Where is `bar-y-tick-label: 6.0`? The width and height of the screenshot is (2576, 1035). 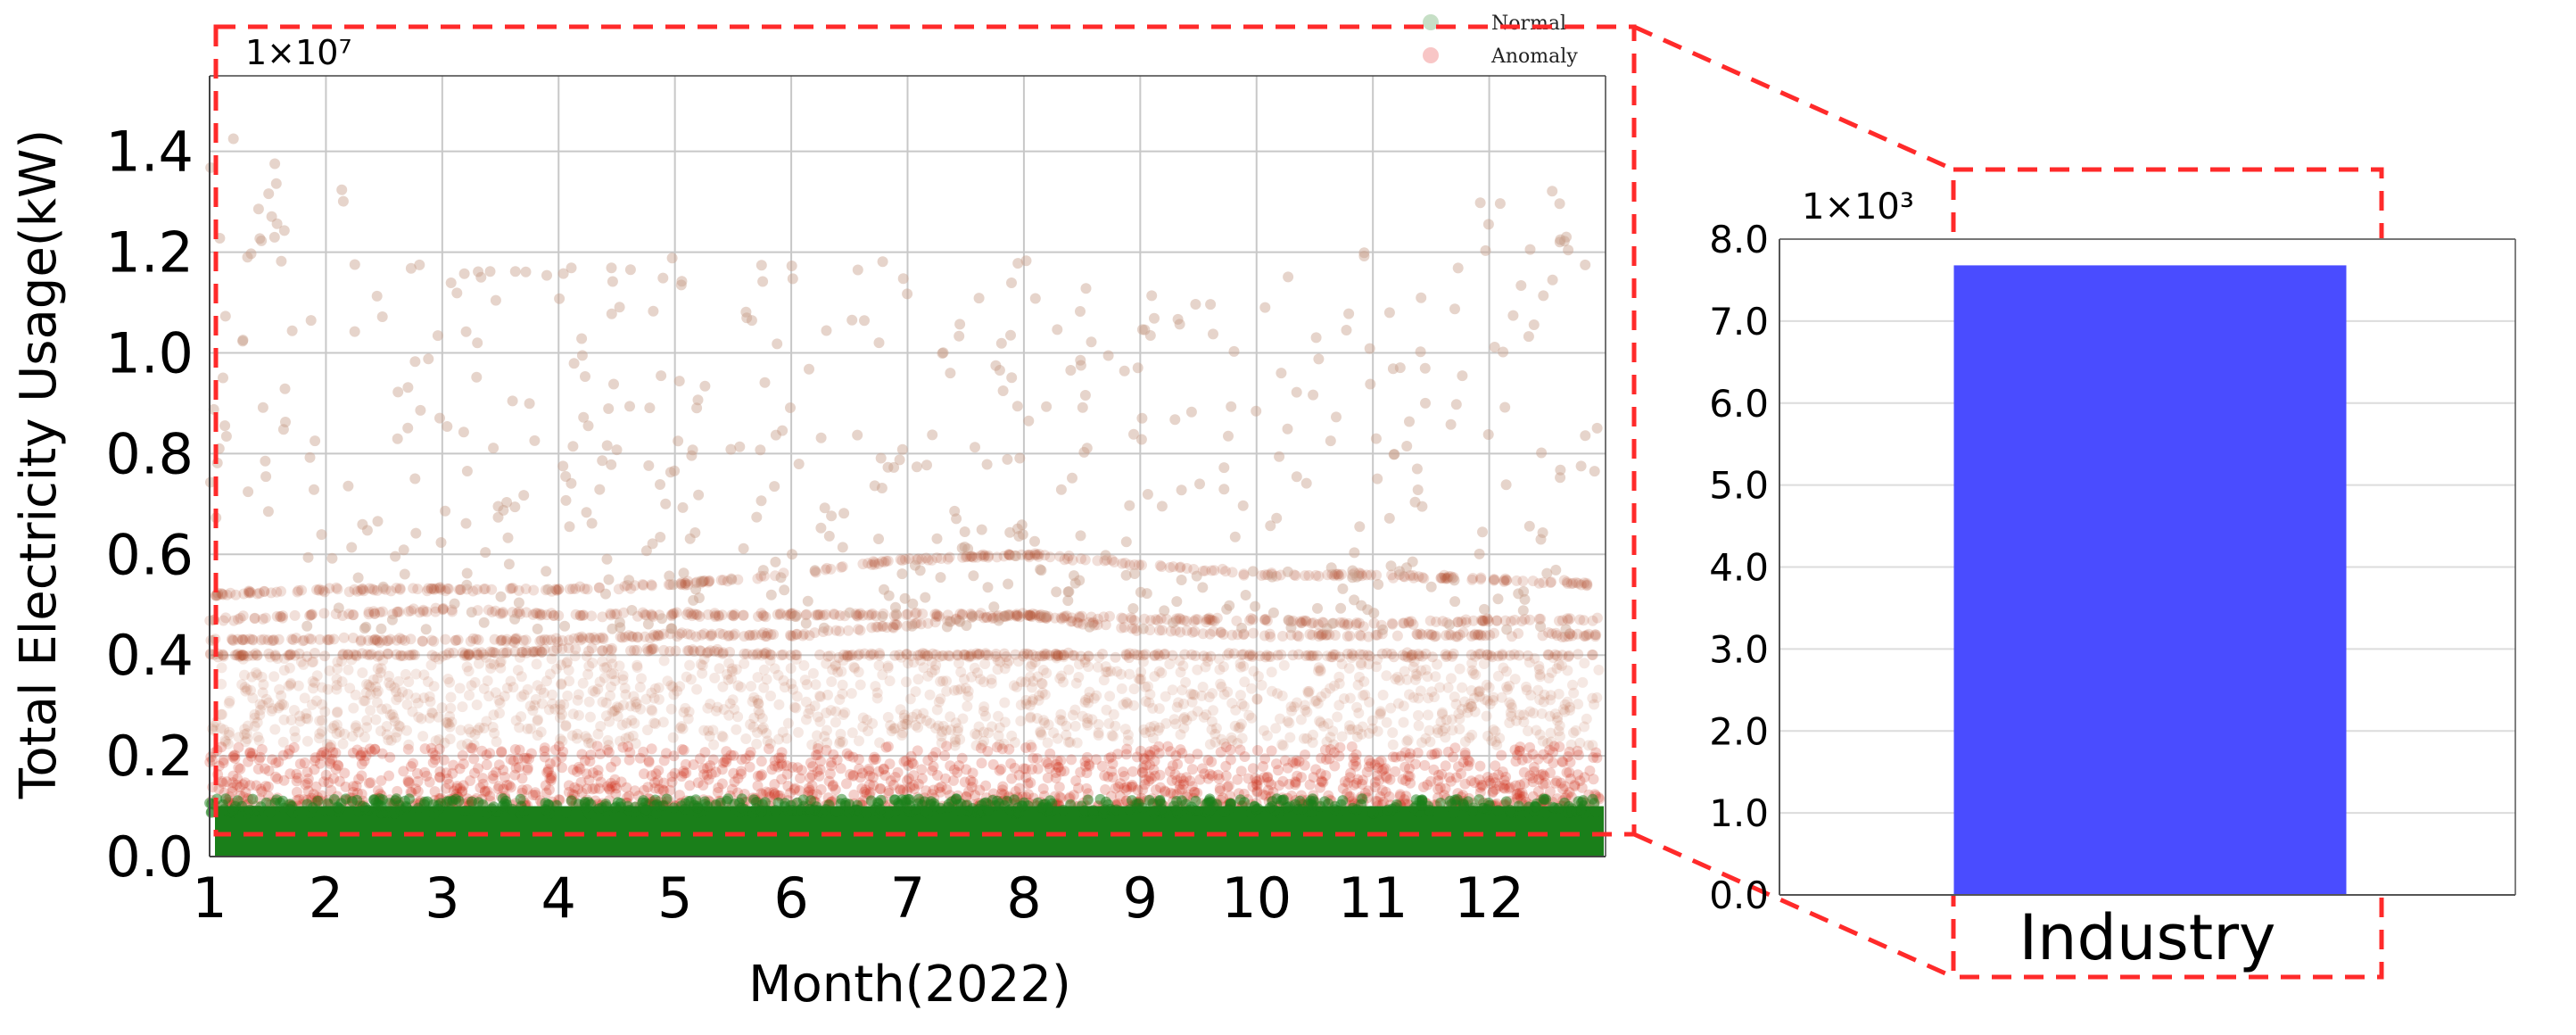 bar-y-tick-label: 6.0 is located at coordinates (1739, 404).